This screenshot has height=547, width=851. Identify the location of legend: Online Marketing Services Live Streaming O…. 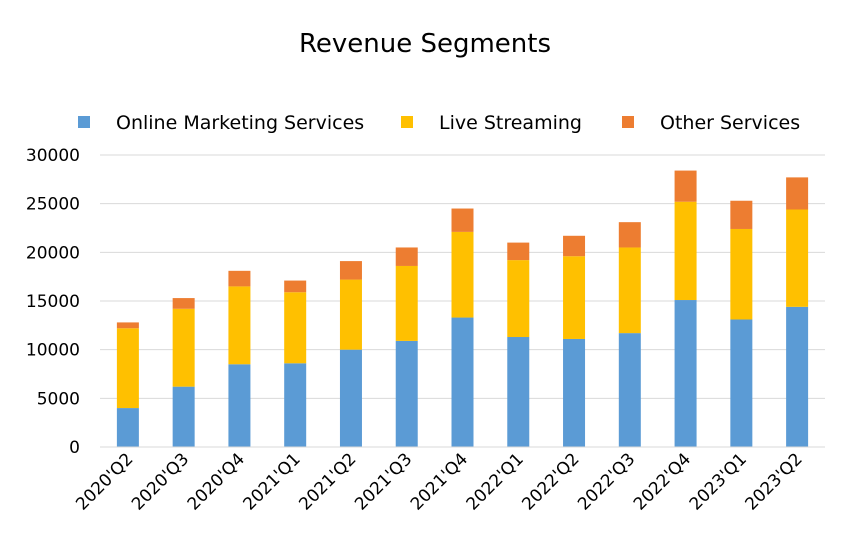
(439, 123).